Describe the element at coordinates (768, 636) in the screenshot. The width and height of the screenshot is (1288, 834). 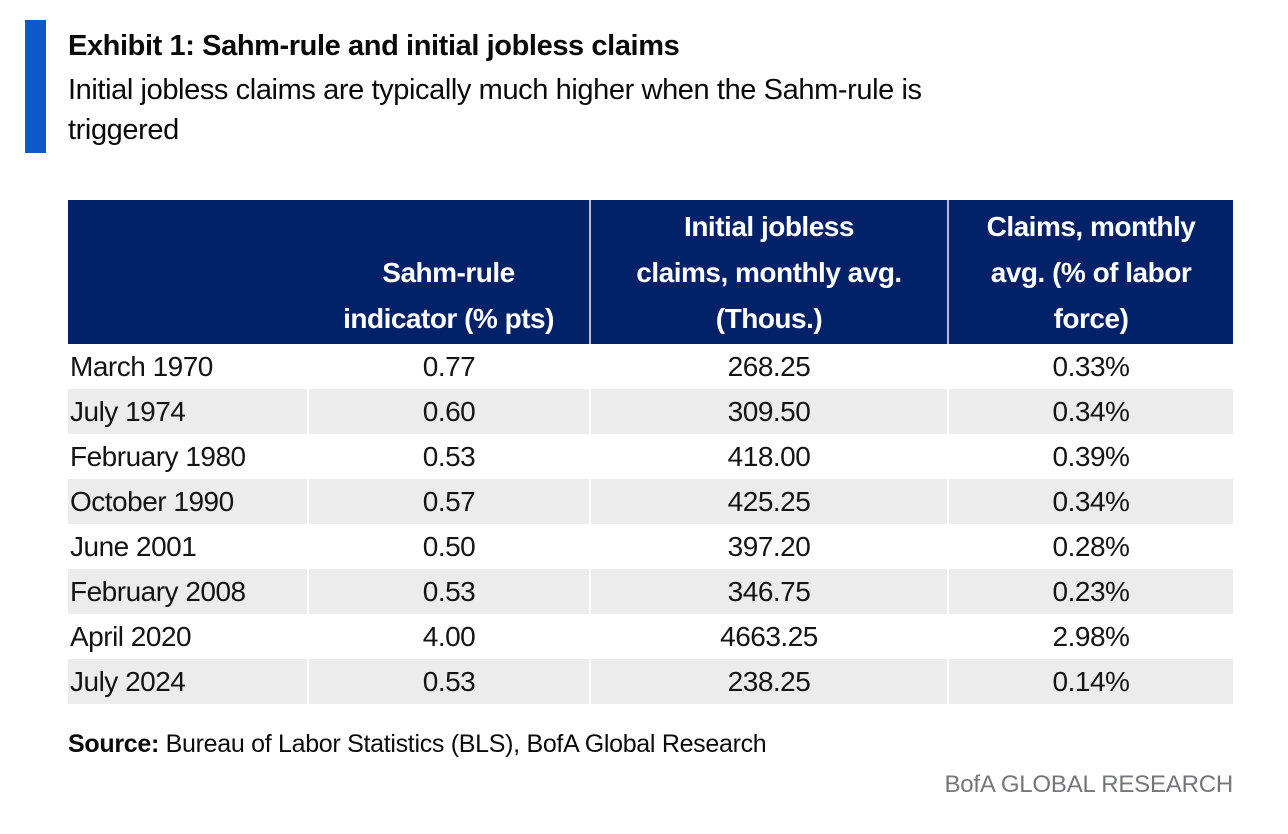
I see `claims-thousands-cell: 4663.25` at that location.